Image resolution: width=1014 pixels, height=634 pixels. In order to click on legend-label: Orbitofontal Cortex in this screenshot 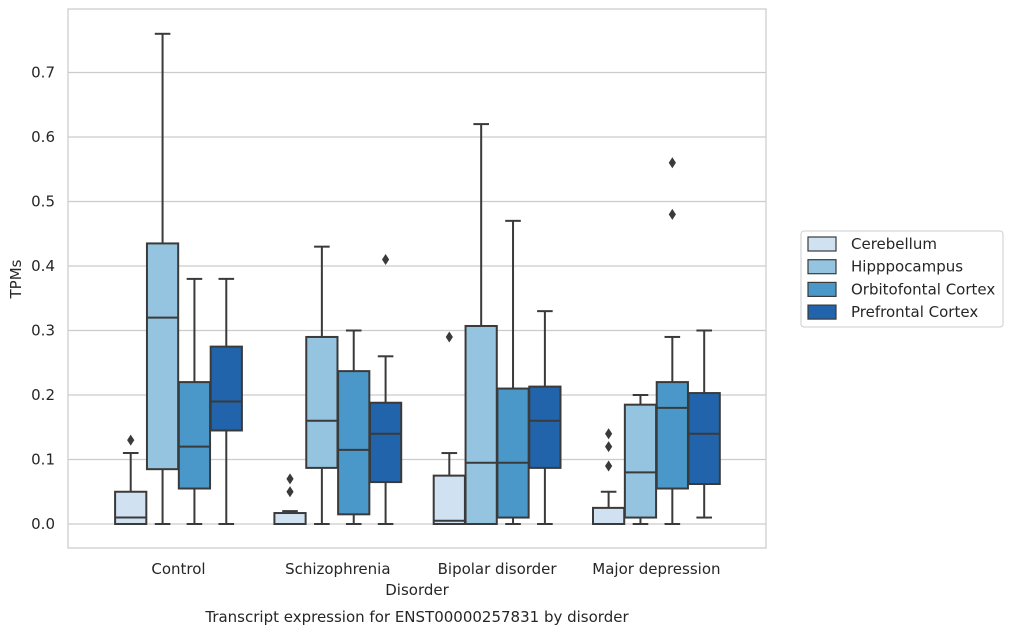, I will do `click(923, 289)`.